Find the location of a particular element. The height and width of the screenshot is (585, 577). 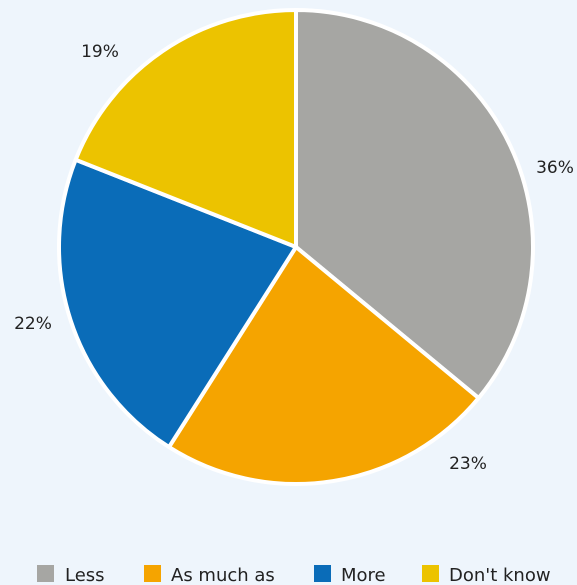

legend-swatch-less is located at coordinates (45, 573).